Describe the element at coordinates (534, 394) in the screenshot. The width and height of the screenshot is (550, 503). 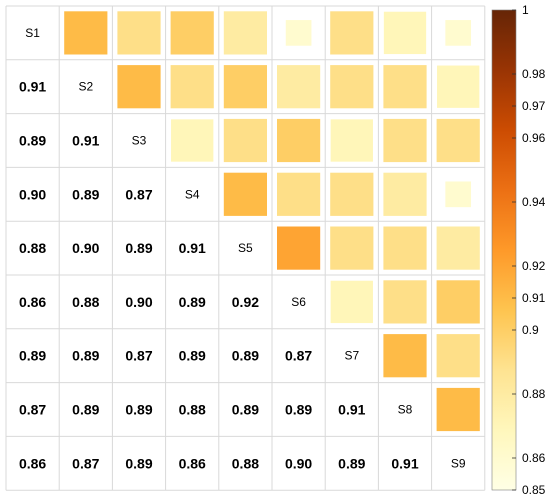
I see `legend-tick-label: 0.88` at that location.